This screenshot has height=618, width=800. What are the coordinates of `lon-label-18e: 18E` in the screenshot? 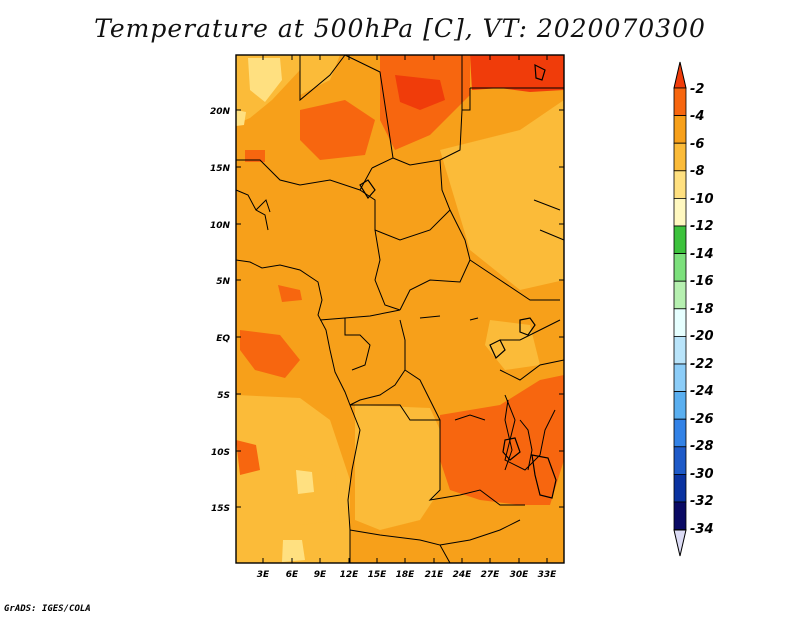 It's located at (406, 575).